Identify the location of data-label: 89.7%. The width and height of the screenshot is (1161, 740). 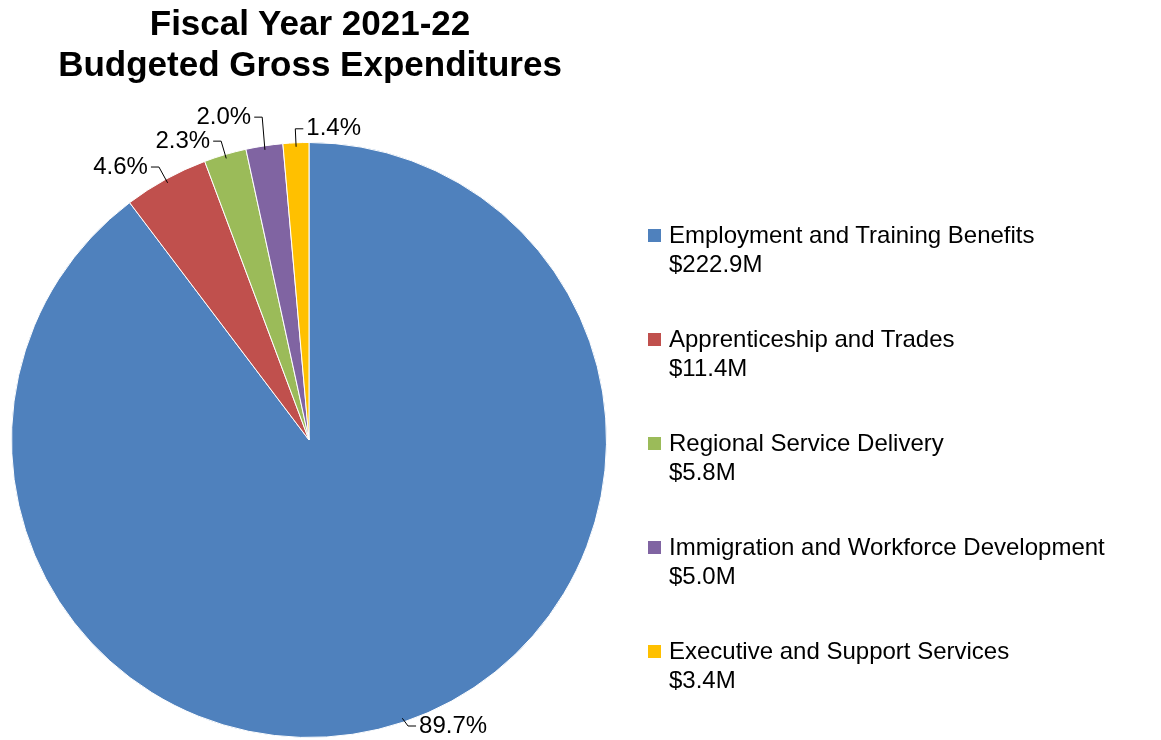
(453, 724).